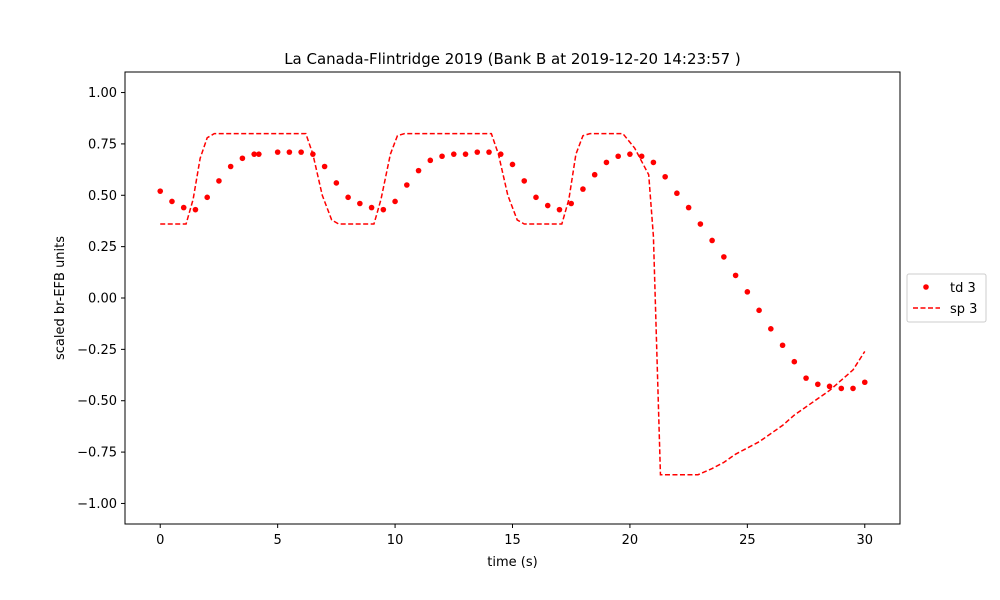 The height and width of the screenshot is (600, 1000). What do you see at coordinates (60, 298) in the screenshot?
I see `y-axis-label: scaled br-EFB units` at bounding box center [60, 298].